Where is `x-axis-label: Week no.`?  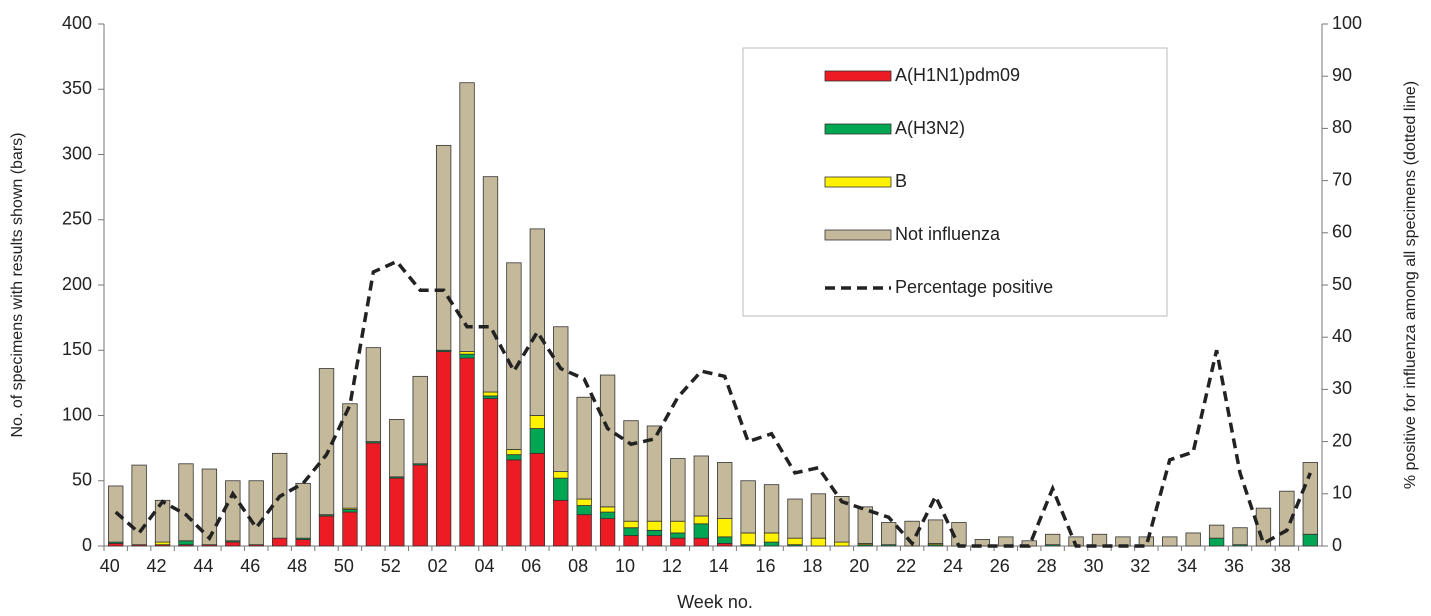
x-axis-label: Week no. is located at coordinates (715, 602).